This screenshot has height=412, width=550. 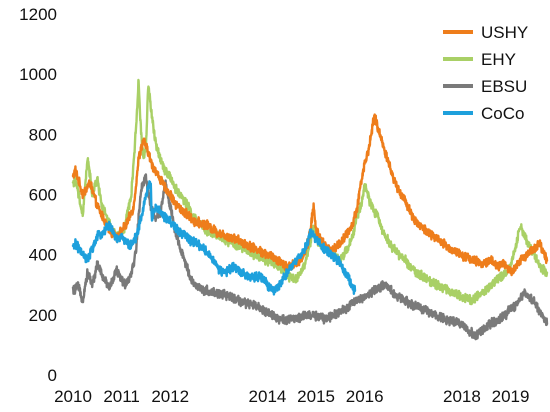 I want to click on x-tick-label: 2011, so click(x=121, y=396).